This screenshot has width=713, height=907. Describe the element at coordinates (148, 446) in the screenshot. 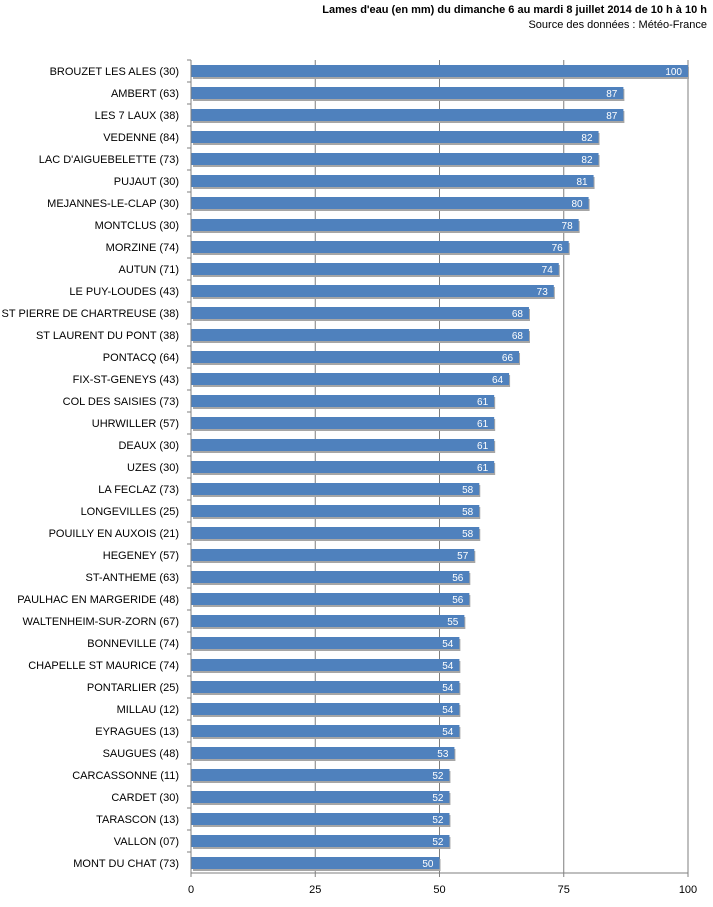

I see `category-label: DEAUX (30)` at that location.